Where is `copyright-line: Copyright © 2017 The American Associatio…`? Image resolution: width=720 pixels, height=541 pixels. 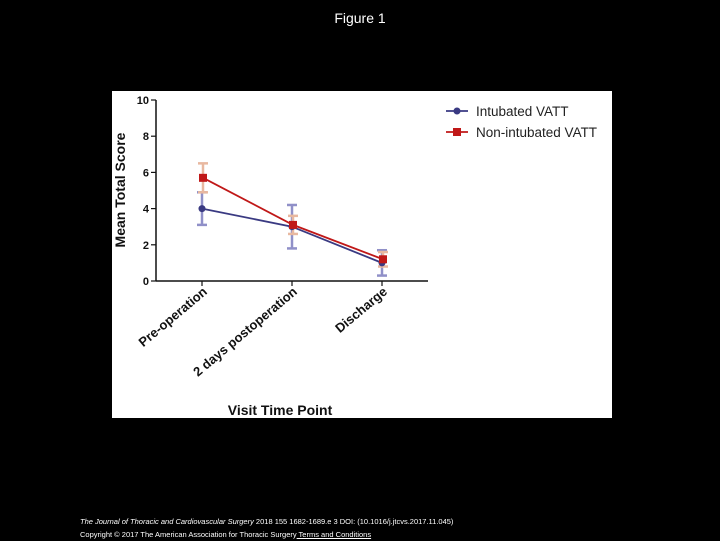 copyright-line: Copyright © 2017 The American Associatio… is located at coordinates (266, 534).